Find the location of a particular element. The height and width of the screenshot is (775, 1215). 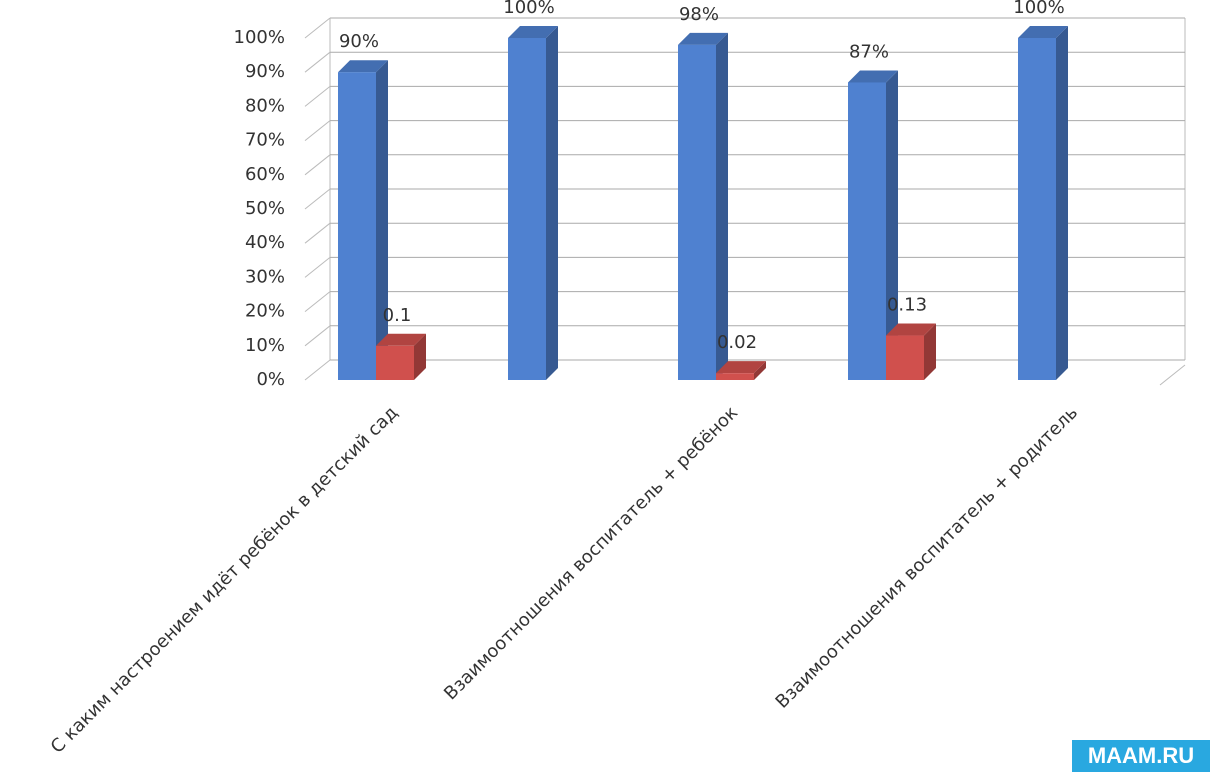

y-tick-label: 100% is located at coordinates (259, 37).